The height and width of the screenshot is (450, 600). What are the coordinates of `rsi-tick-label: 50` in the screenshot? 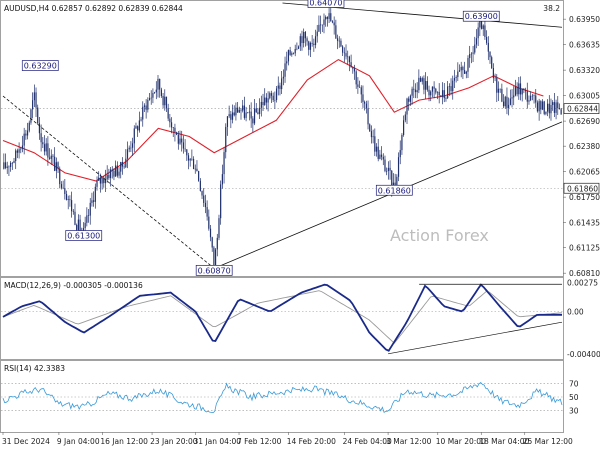 It's located at (574, 397).